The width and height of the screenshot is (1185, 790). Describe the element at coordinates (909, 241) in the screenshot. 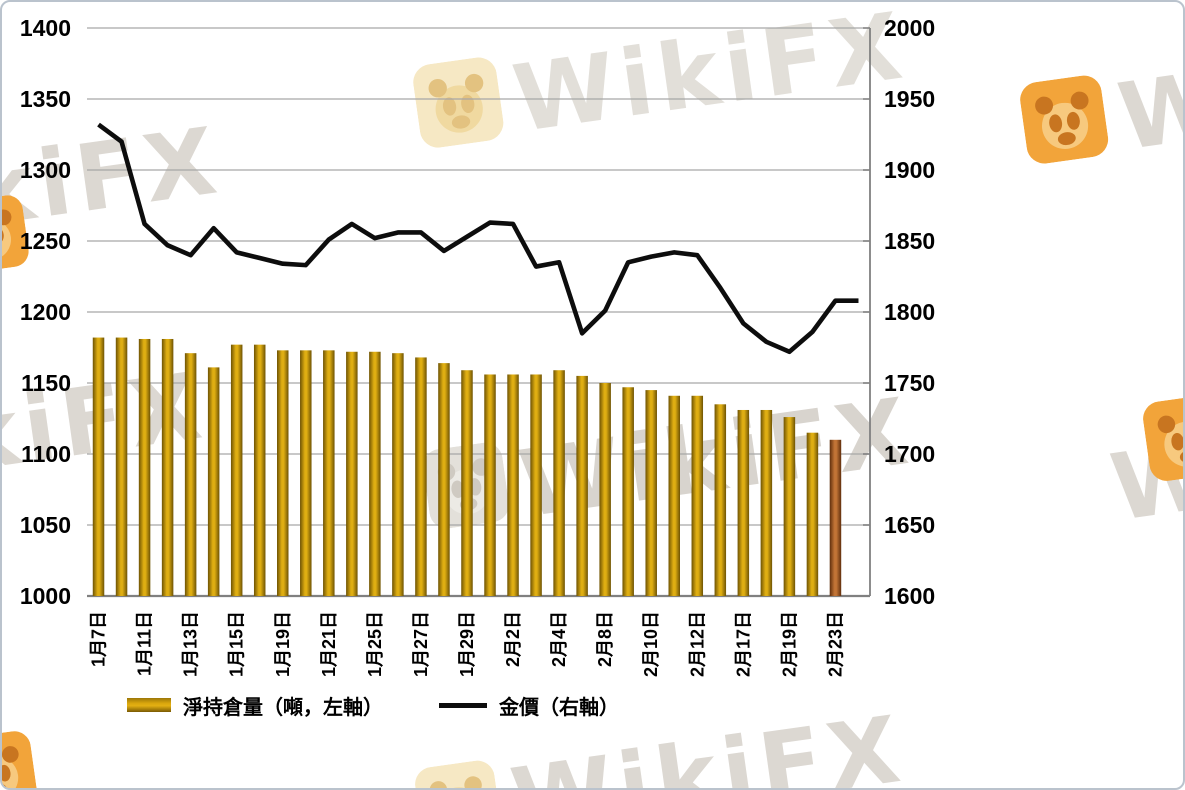

I see `right-axis-tick-label: 1850` at that location.